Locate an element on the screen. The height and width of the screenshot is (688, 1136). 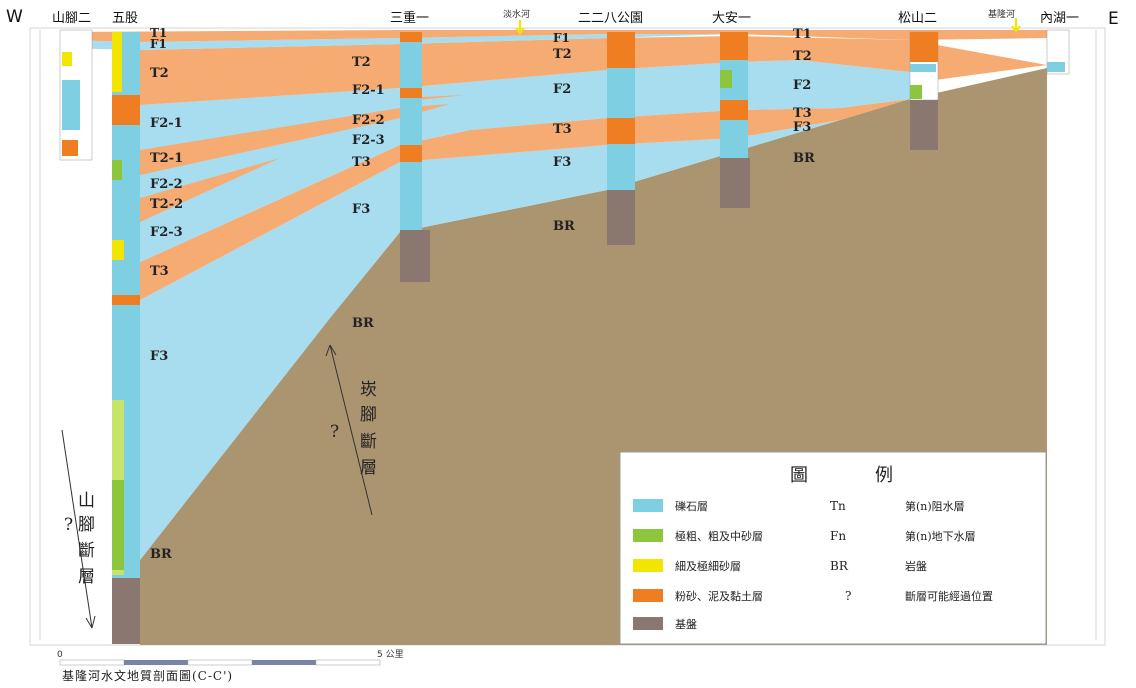
shanjiao-fault is located at coordinates (78, 529).